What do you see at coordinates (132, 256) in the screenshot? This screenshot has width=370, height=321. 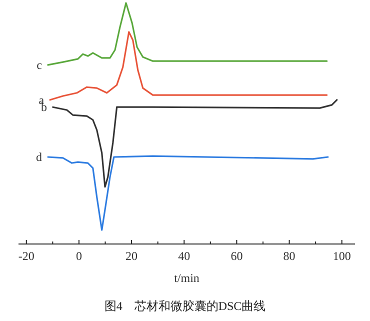 I see `x-tick-label: 20` at bounding box center [132, 256].